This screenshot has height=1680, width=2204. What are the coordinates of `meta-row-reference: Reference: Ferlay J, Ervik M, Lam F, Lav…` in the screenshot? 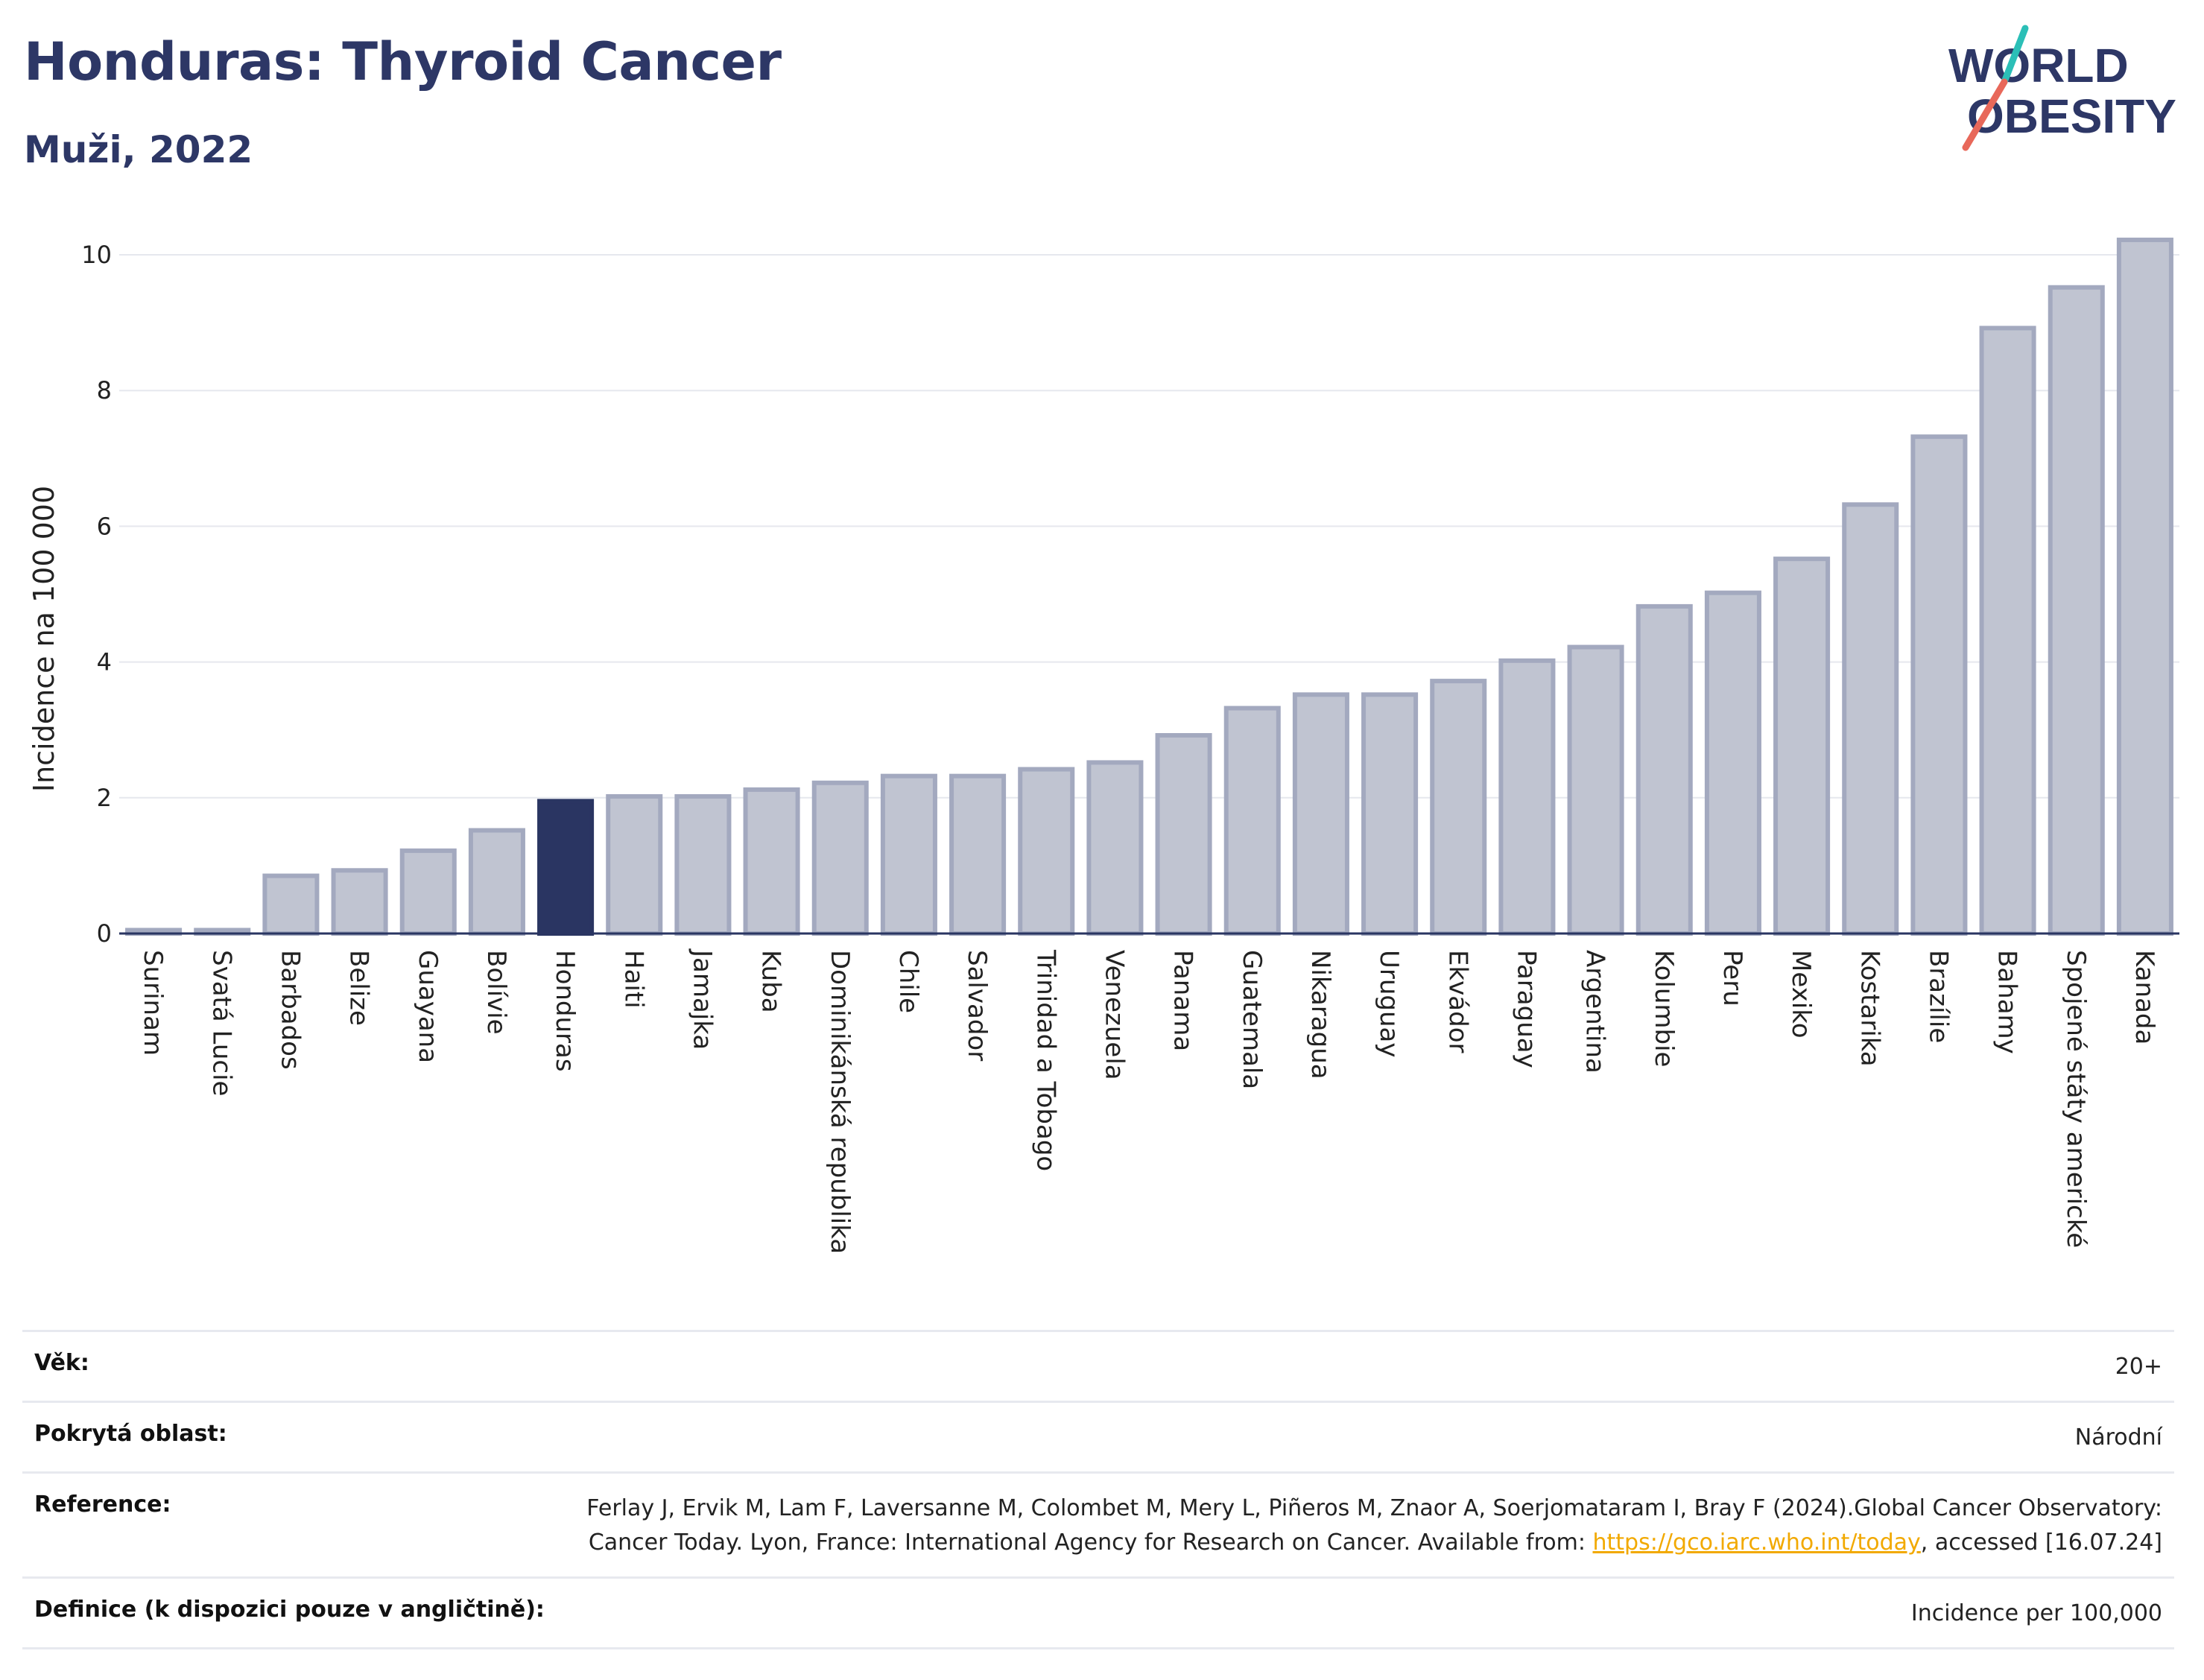 It's located at (1098, 1523).